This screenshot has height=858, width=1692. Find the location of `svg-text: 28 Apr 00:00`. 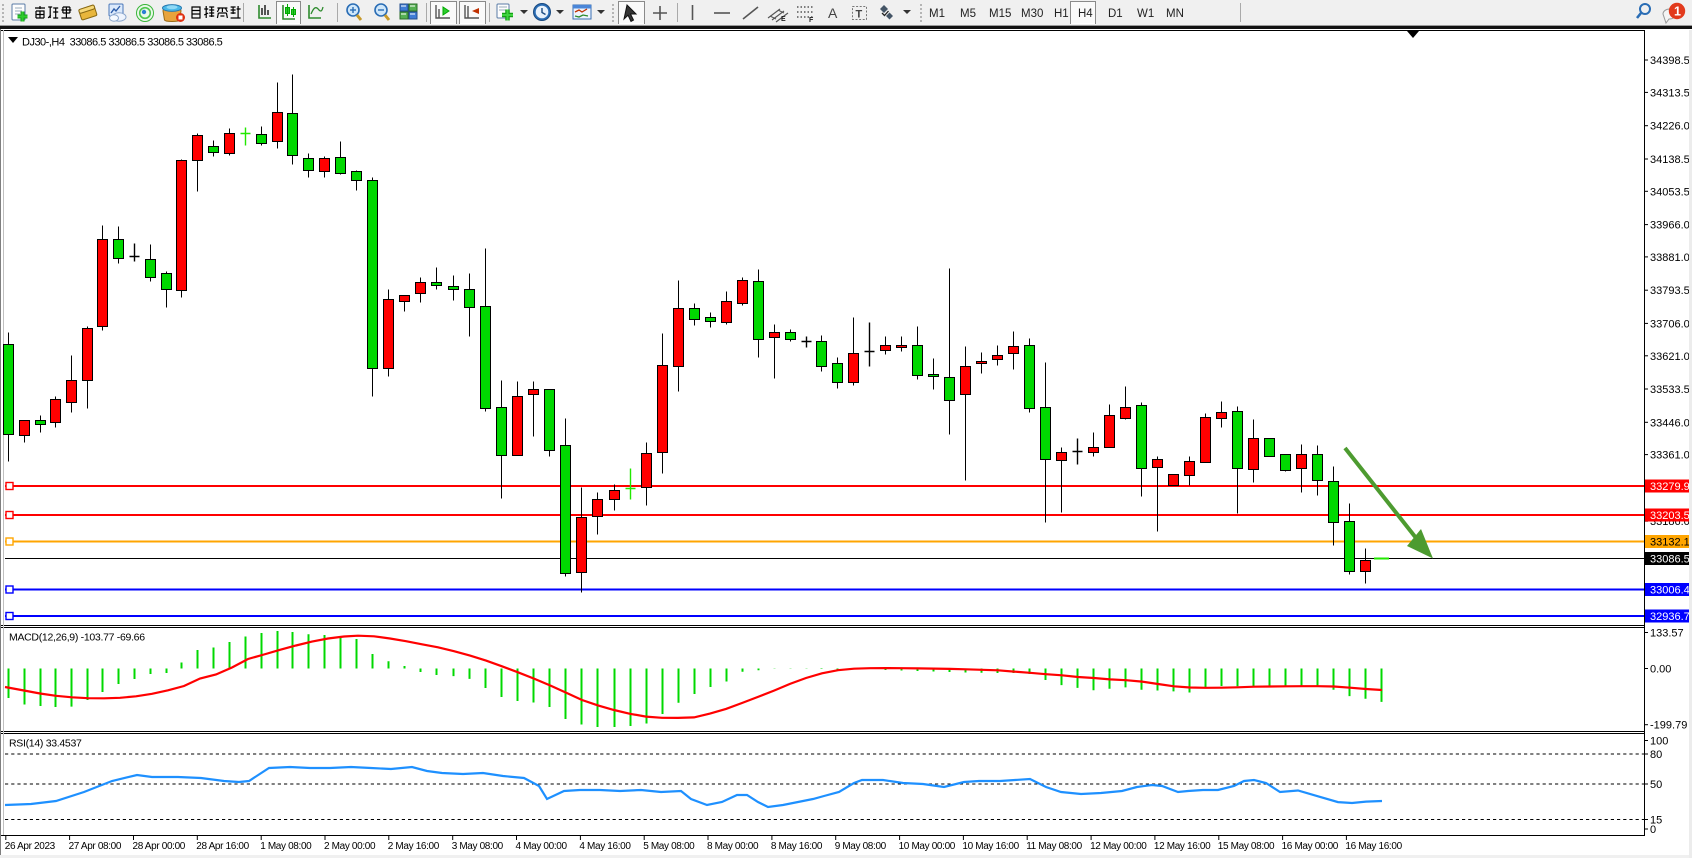

svg-text: 28 Apr 00:00 is located at coordinates (159, 846).